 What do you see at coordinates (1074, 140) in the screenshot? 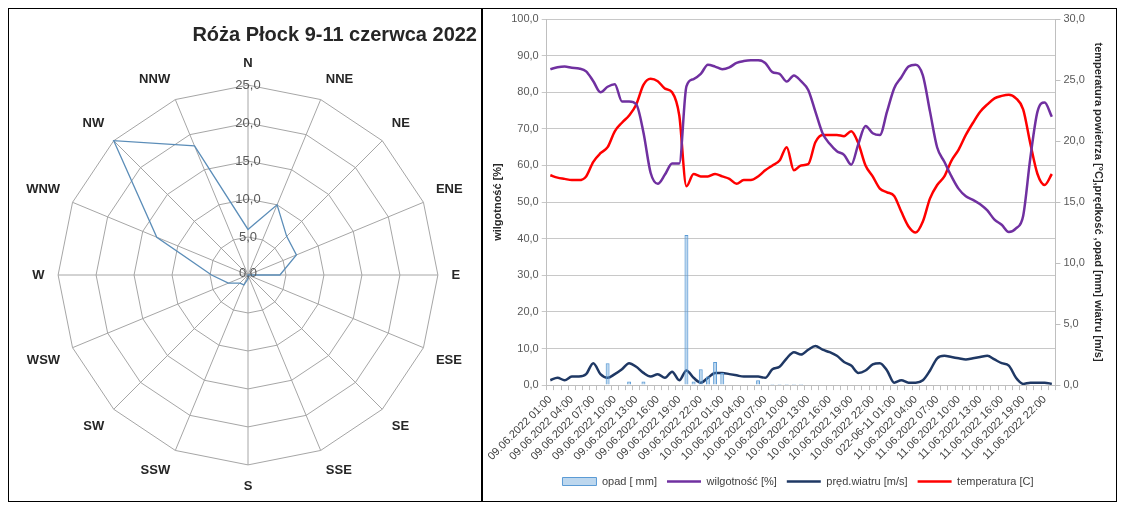
I see `y2-tick-label: 20,0` at bounding box center [1074, 140].